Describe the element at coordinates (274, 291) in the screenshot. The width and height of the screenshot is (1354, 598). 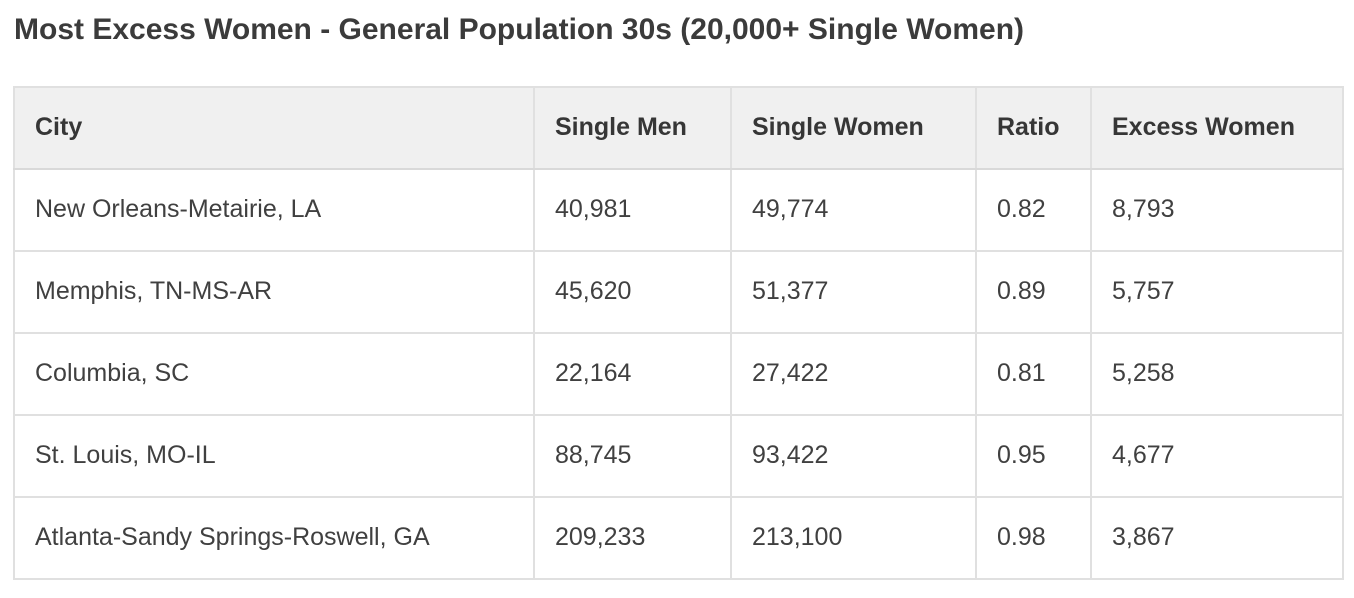
I see `city-cell: Memphis, TN-MS-AR` at that location.